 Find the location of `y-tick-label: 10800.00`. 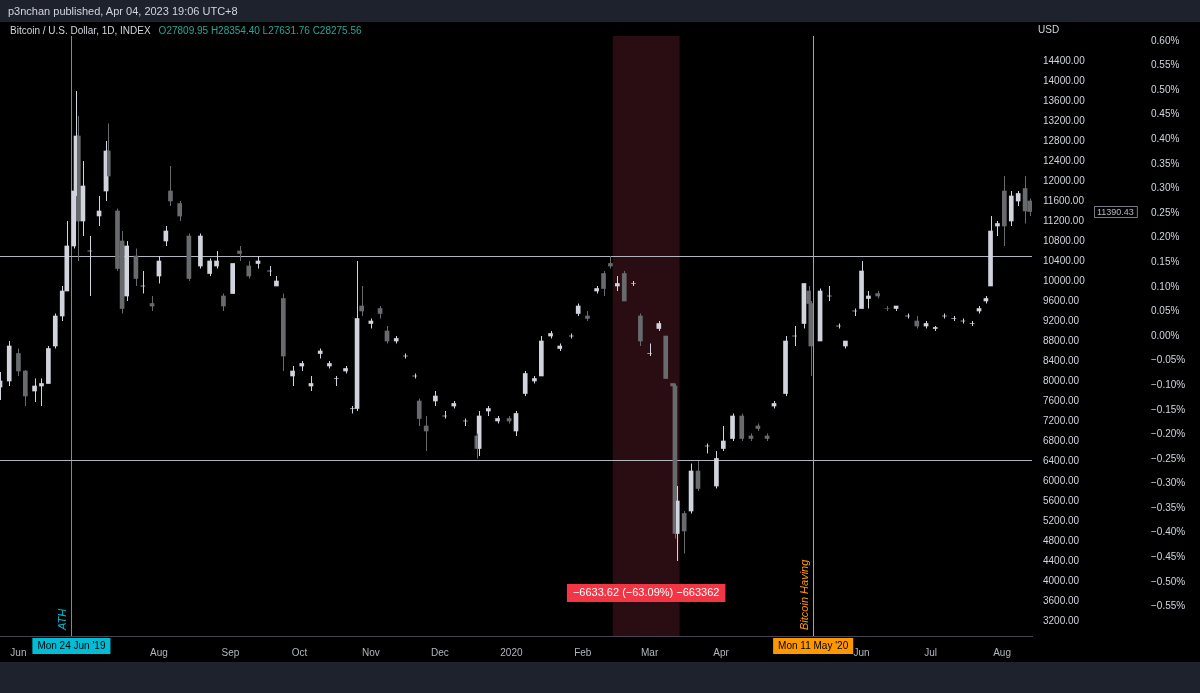

y-tick-label: 10800.00 is located at coordinates (1064, 240).